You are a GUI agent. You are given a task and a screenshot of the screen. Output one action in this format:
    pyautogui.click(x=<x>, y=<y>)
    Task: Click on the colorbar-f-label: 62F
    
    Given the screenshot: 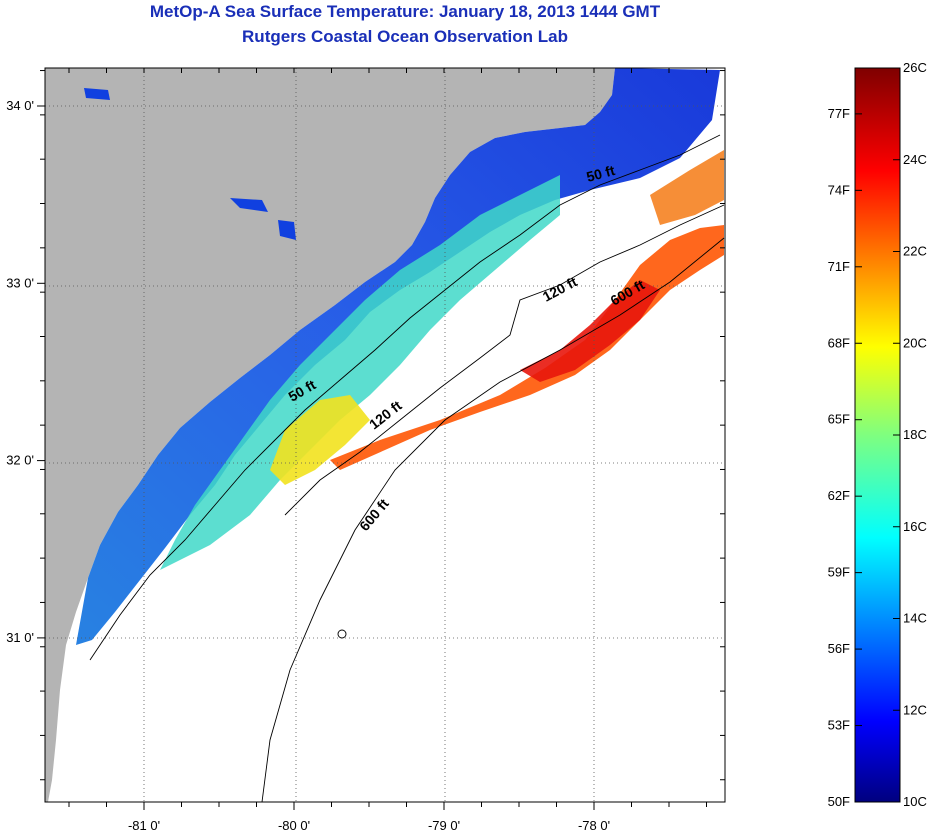 What is the action you would take?
    pyautogui.click(x=839, y=495)
    